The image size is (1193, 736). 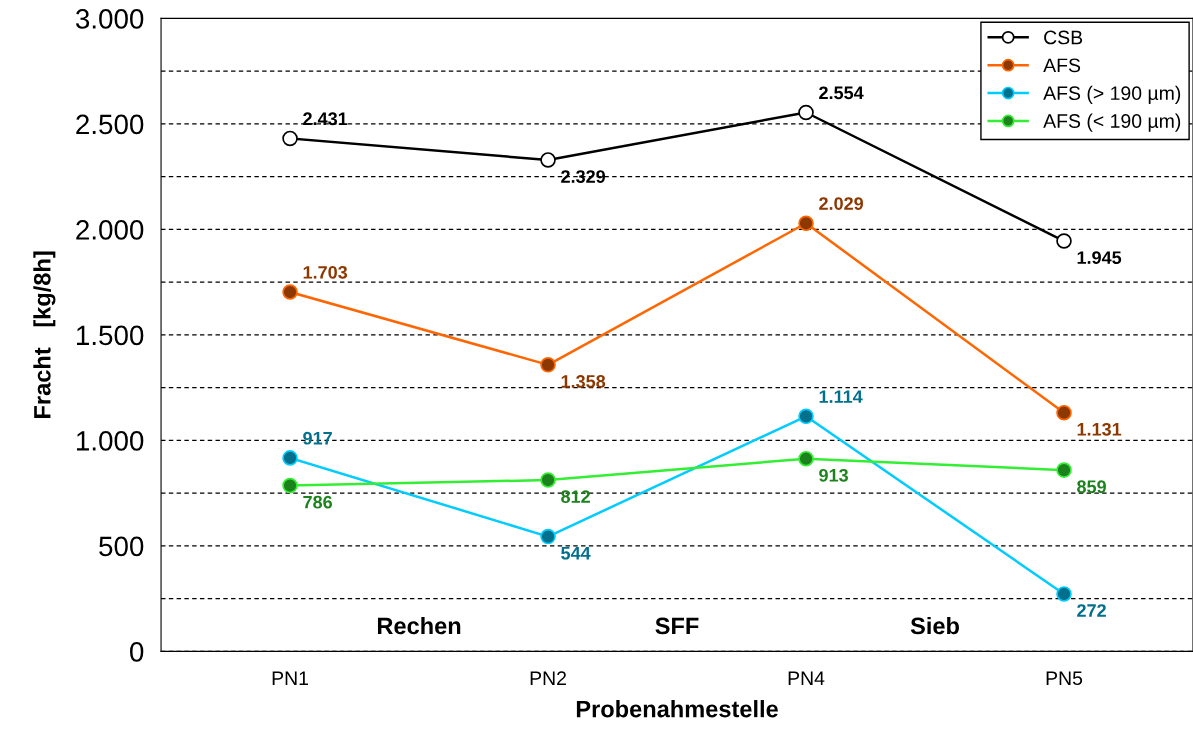 What do you see at coordinates (317, 438) in the screenshot?
I see `data-label: 917` at bounding box center [317, 438].